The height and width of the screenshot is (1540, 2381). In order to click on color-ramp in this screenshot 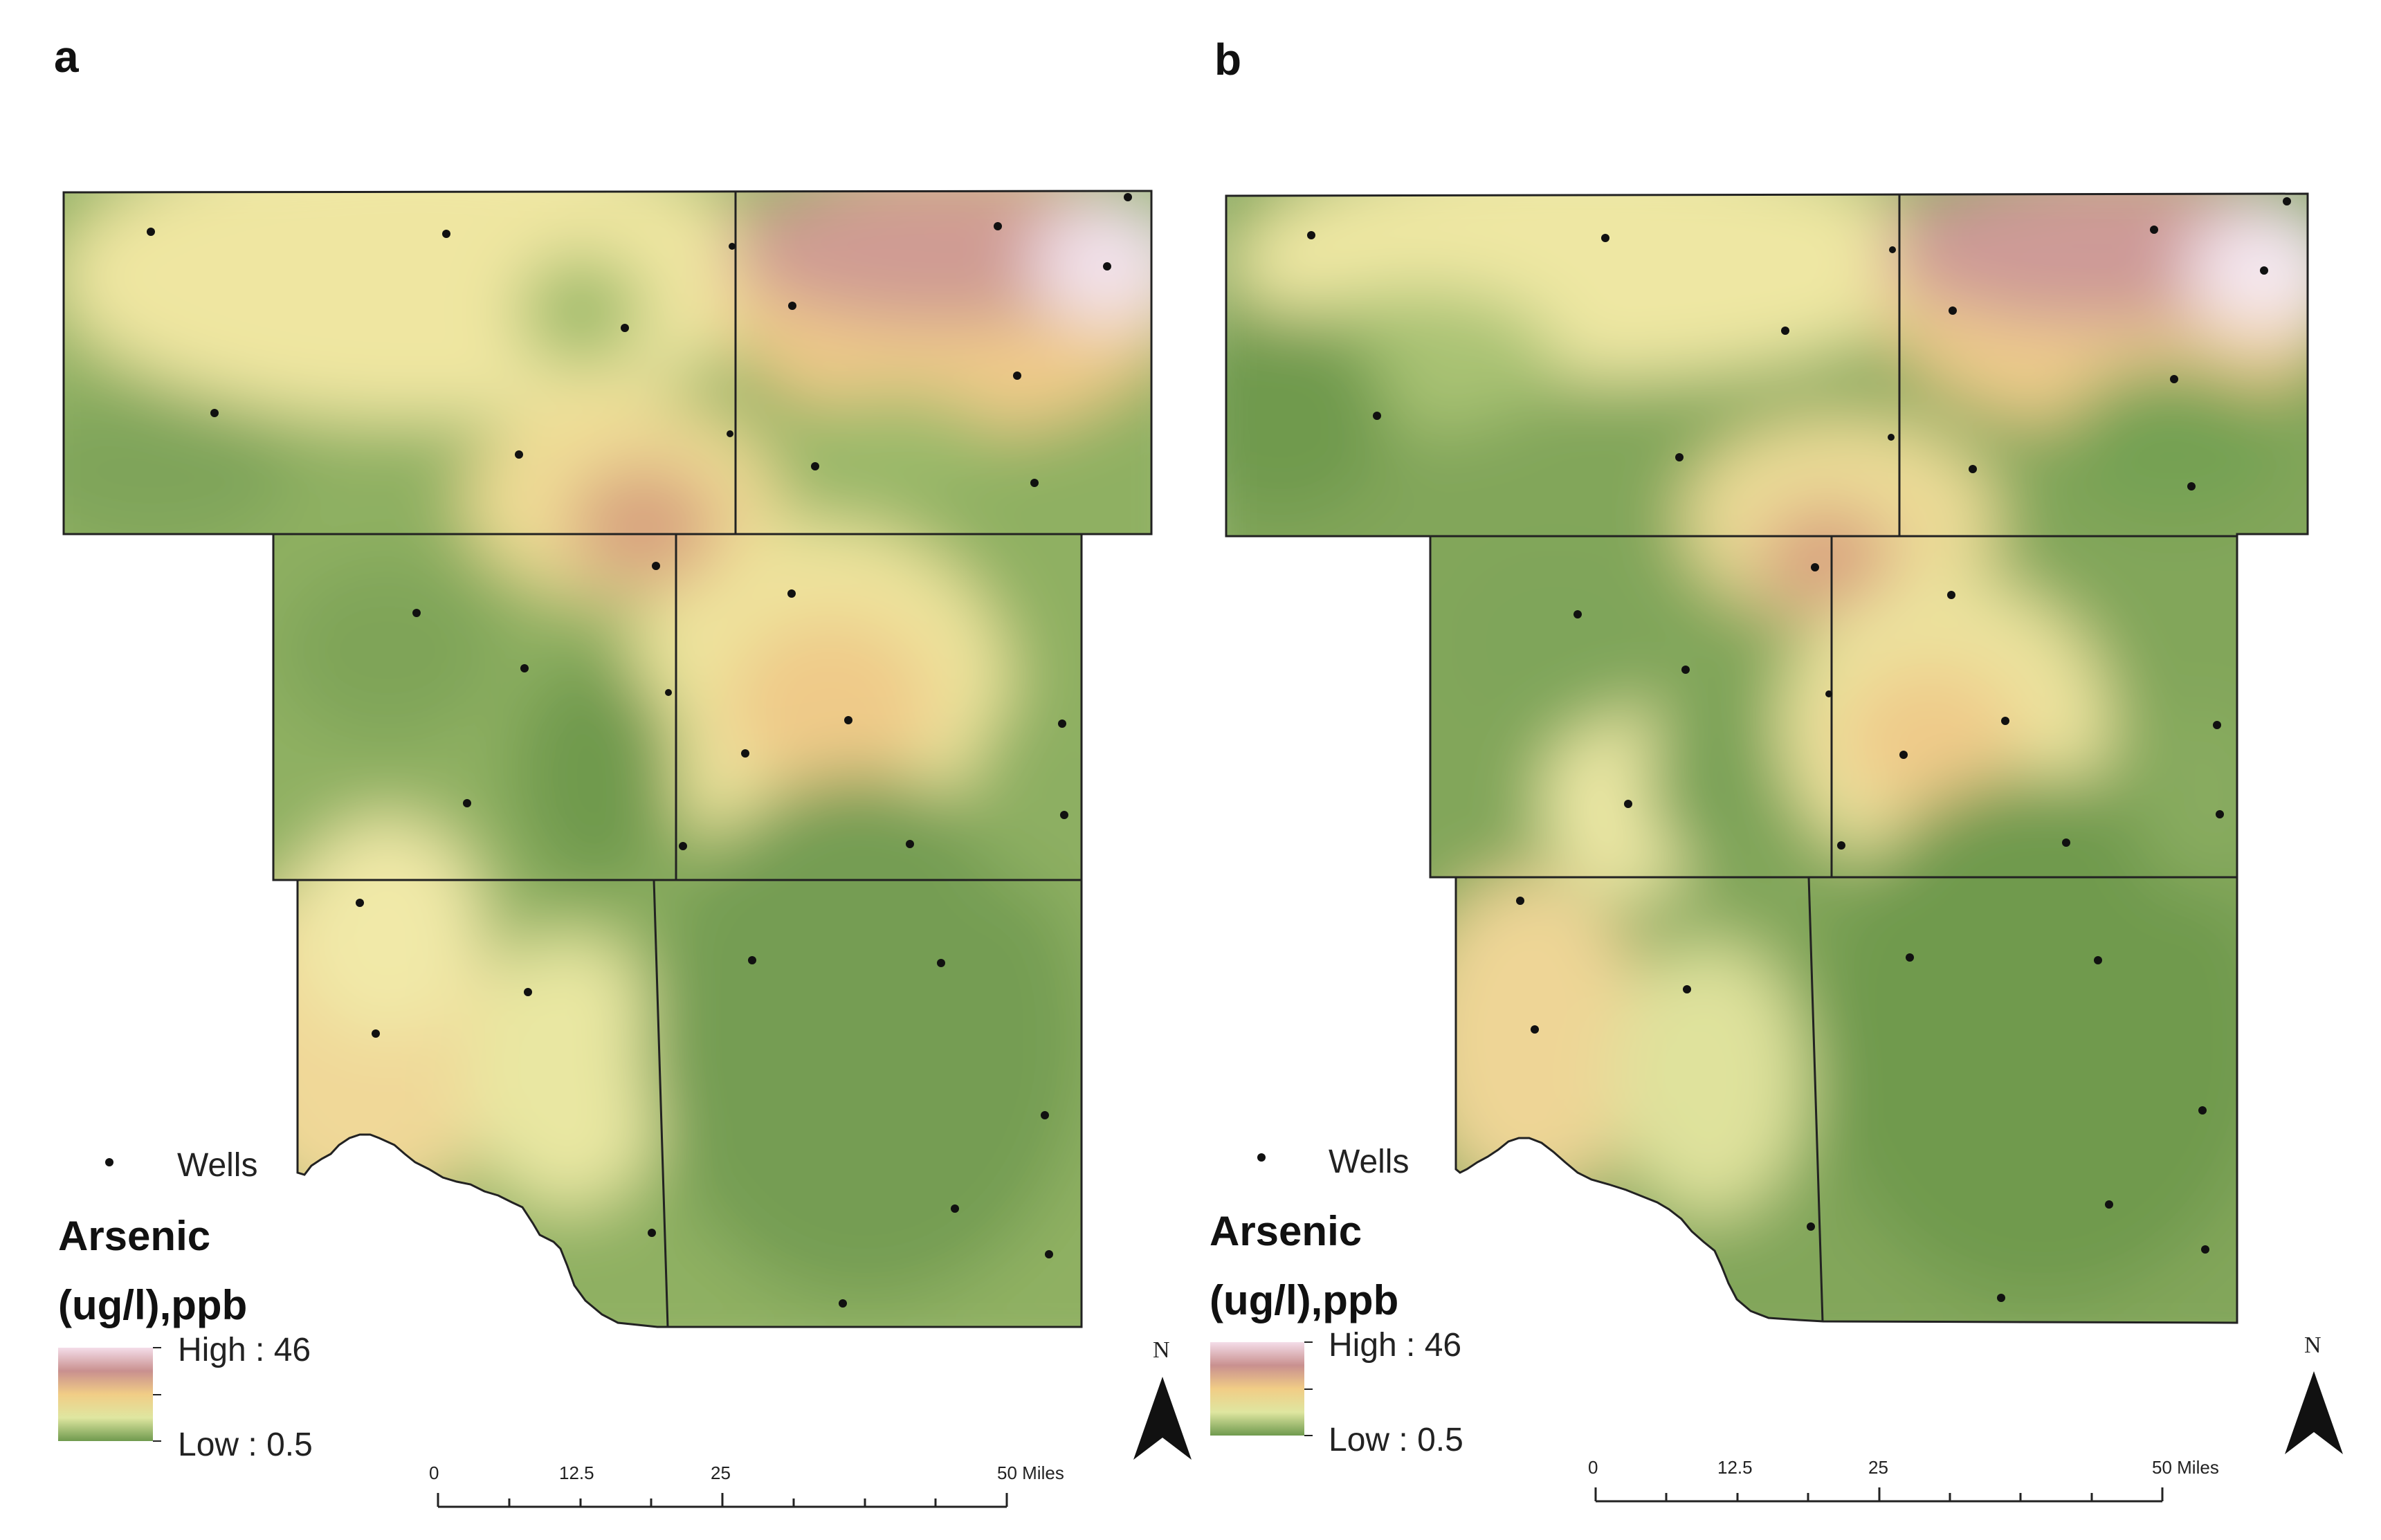, I will do `click(106, 1394)`.